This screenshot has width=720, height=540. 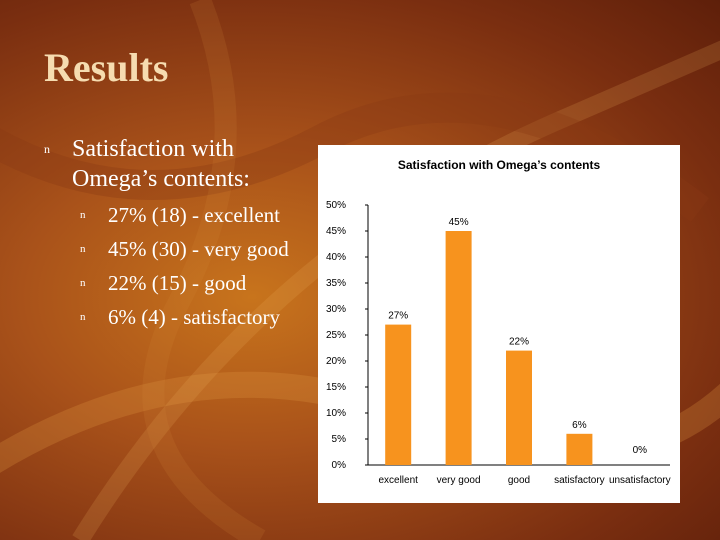 I want to click on main-bullet: n Satisfaction with Omega’s contents:, so click(x=184, y=164).